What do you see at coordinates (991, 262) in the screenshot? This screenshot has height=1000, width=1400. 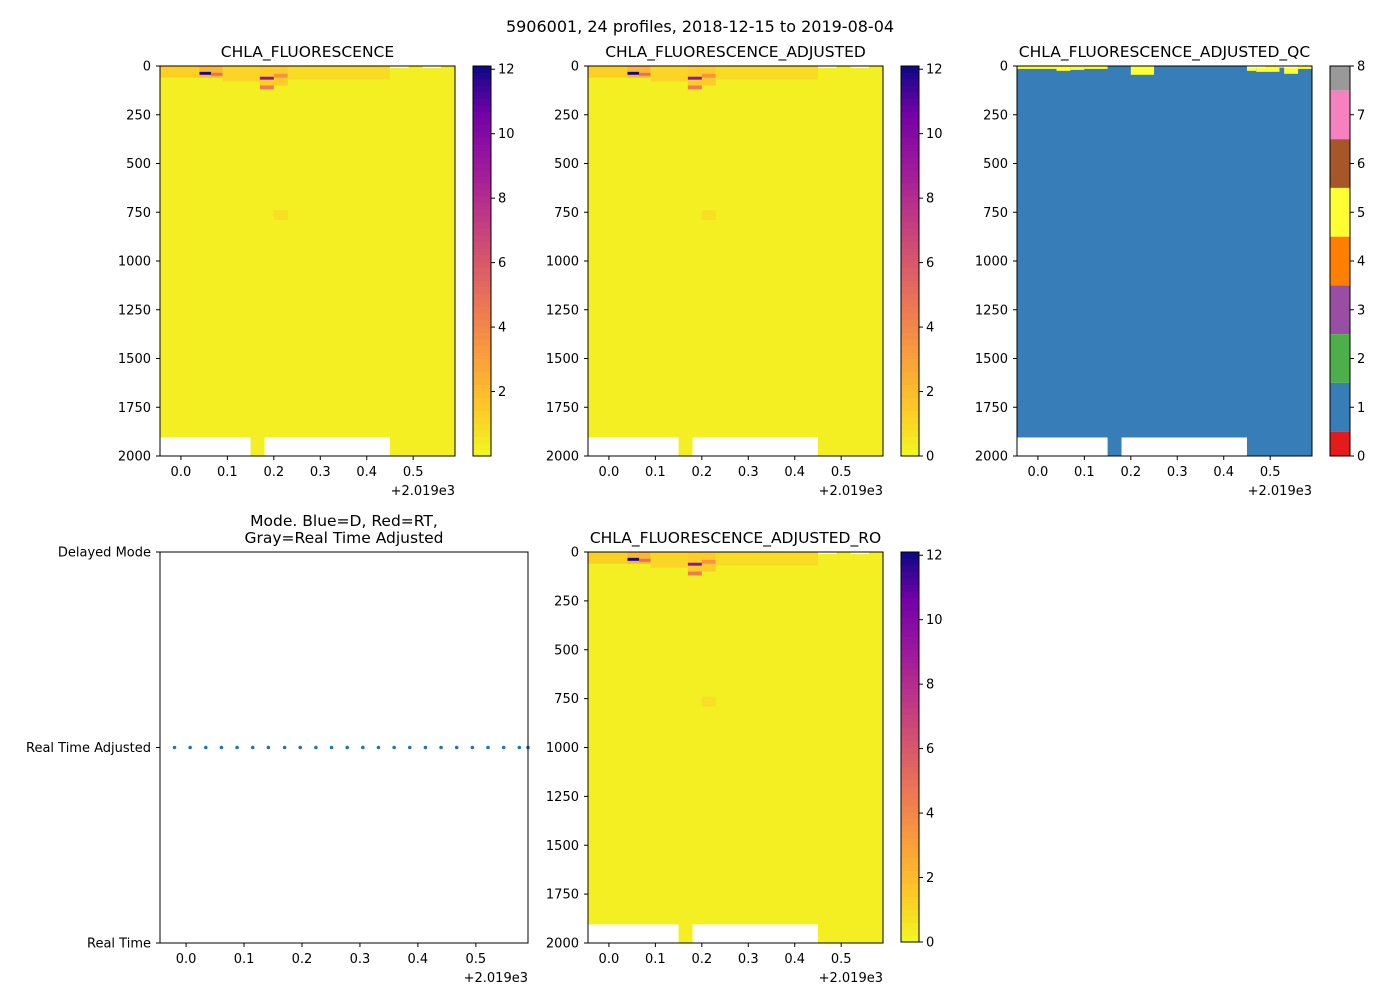 I see `y-tick-label: 1000` at bounding box center [991, 262].